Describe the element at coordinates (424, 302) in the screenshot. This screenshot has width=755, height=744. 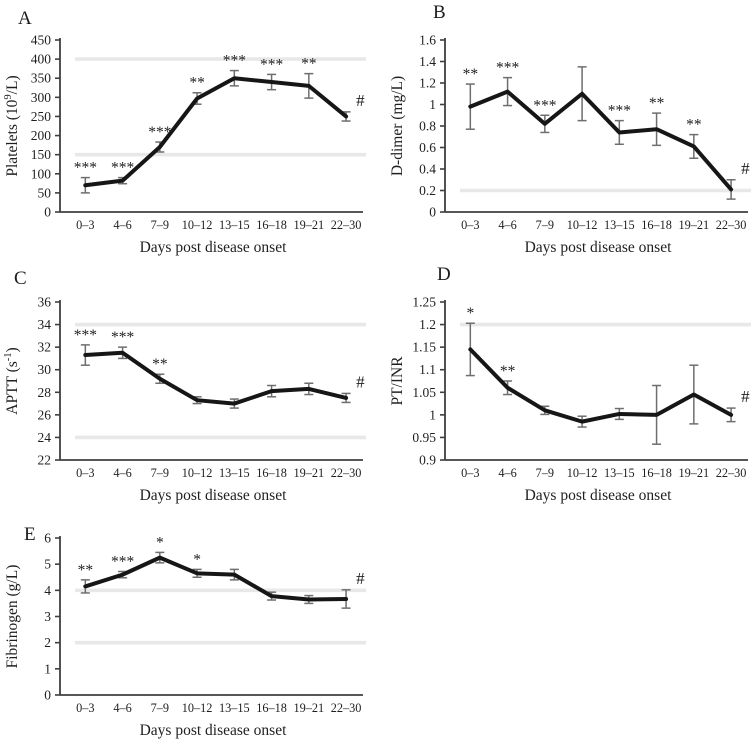
I see `y-tick-label: 1.25` at that location.